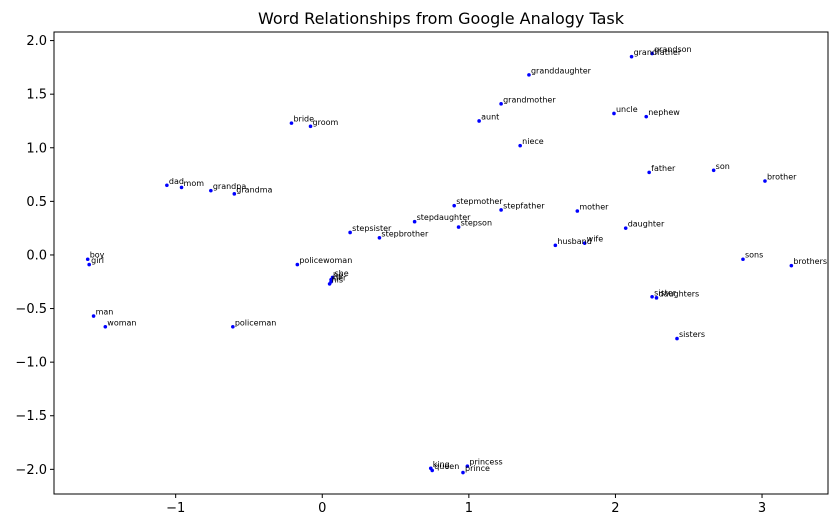  Describe the element at coordinates (446, 466) in the screenshot. I see `point-label: queen` at that location.